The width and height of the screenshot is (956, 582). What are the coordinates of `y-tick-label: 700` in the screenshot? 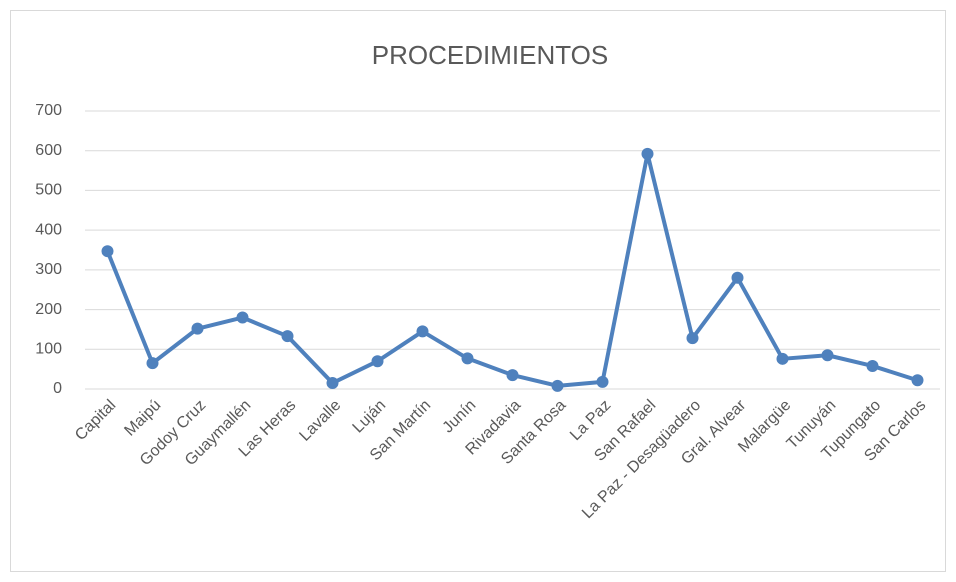 It's located at (48, 110).